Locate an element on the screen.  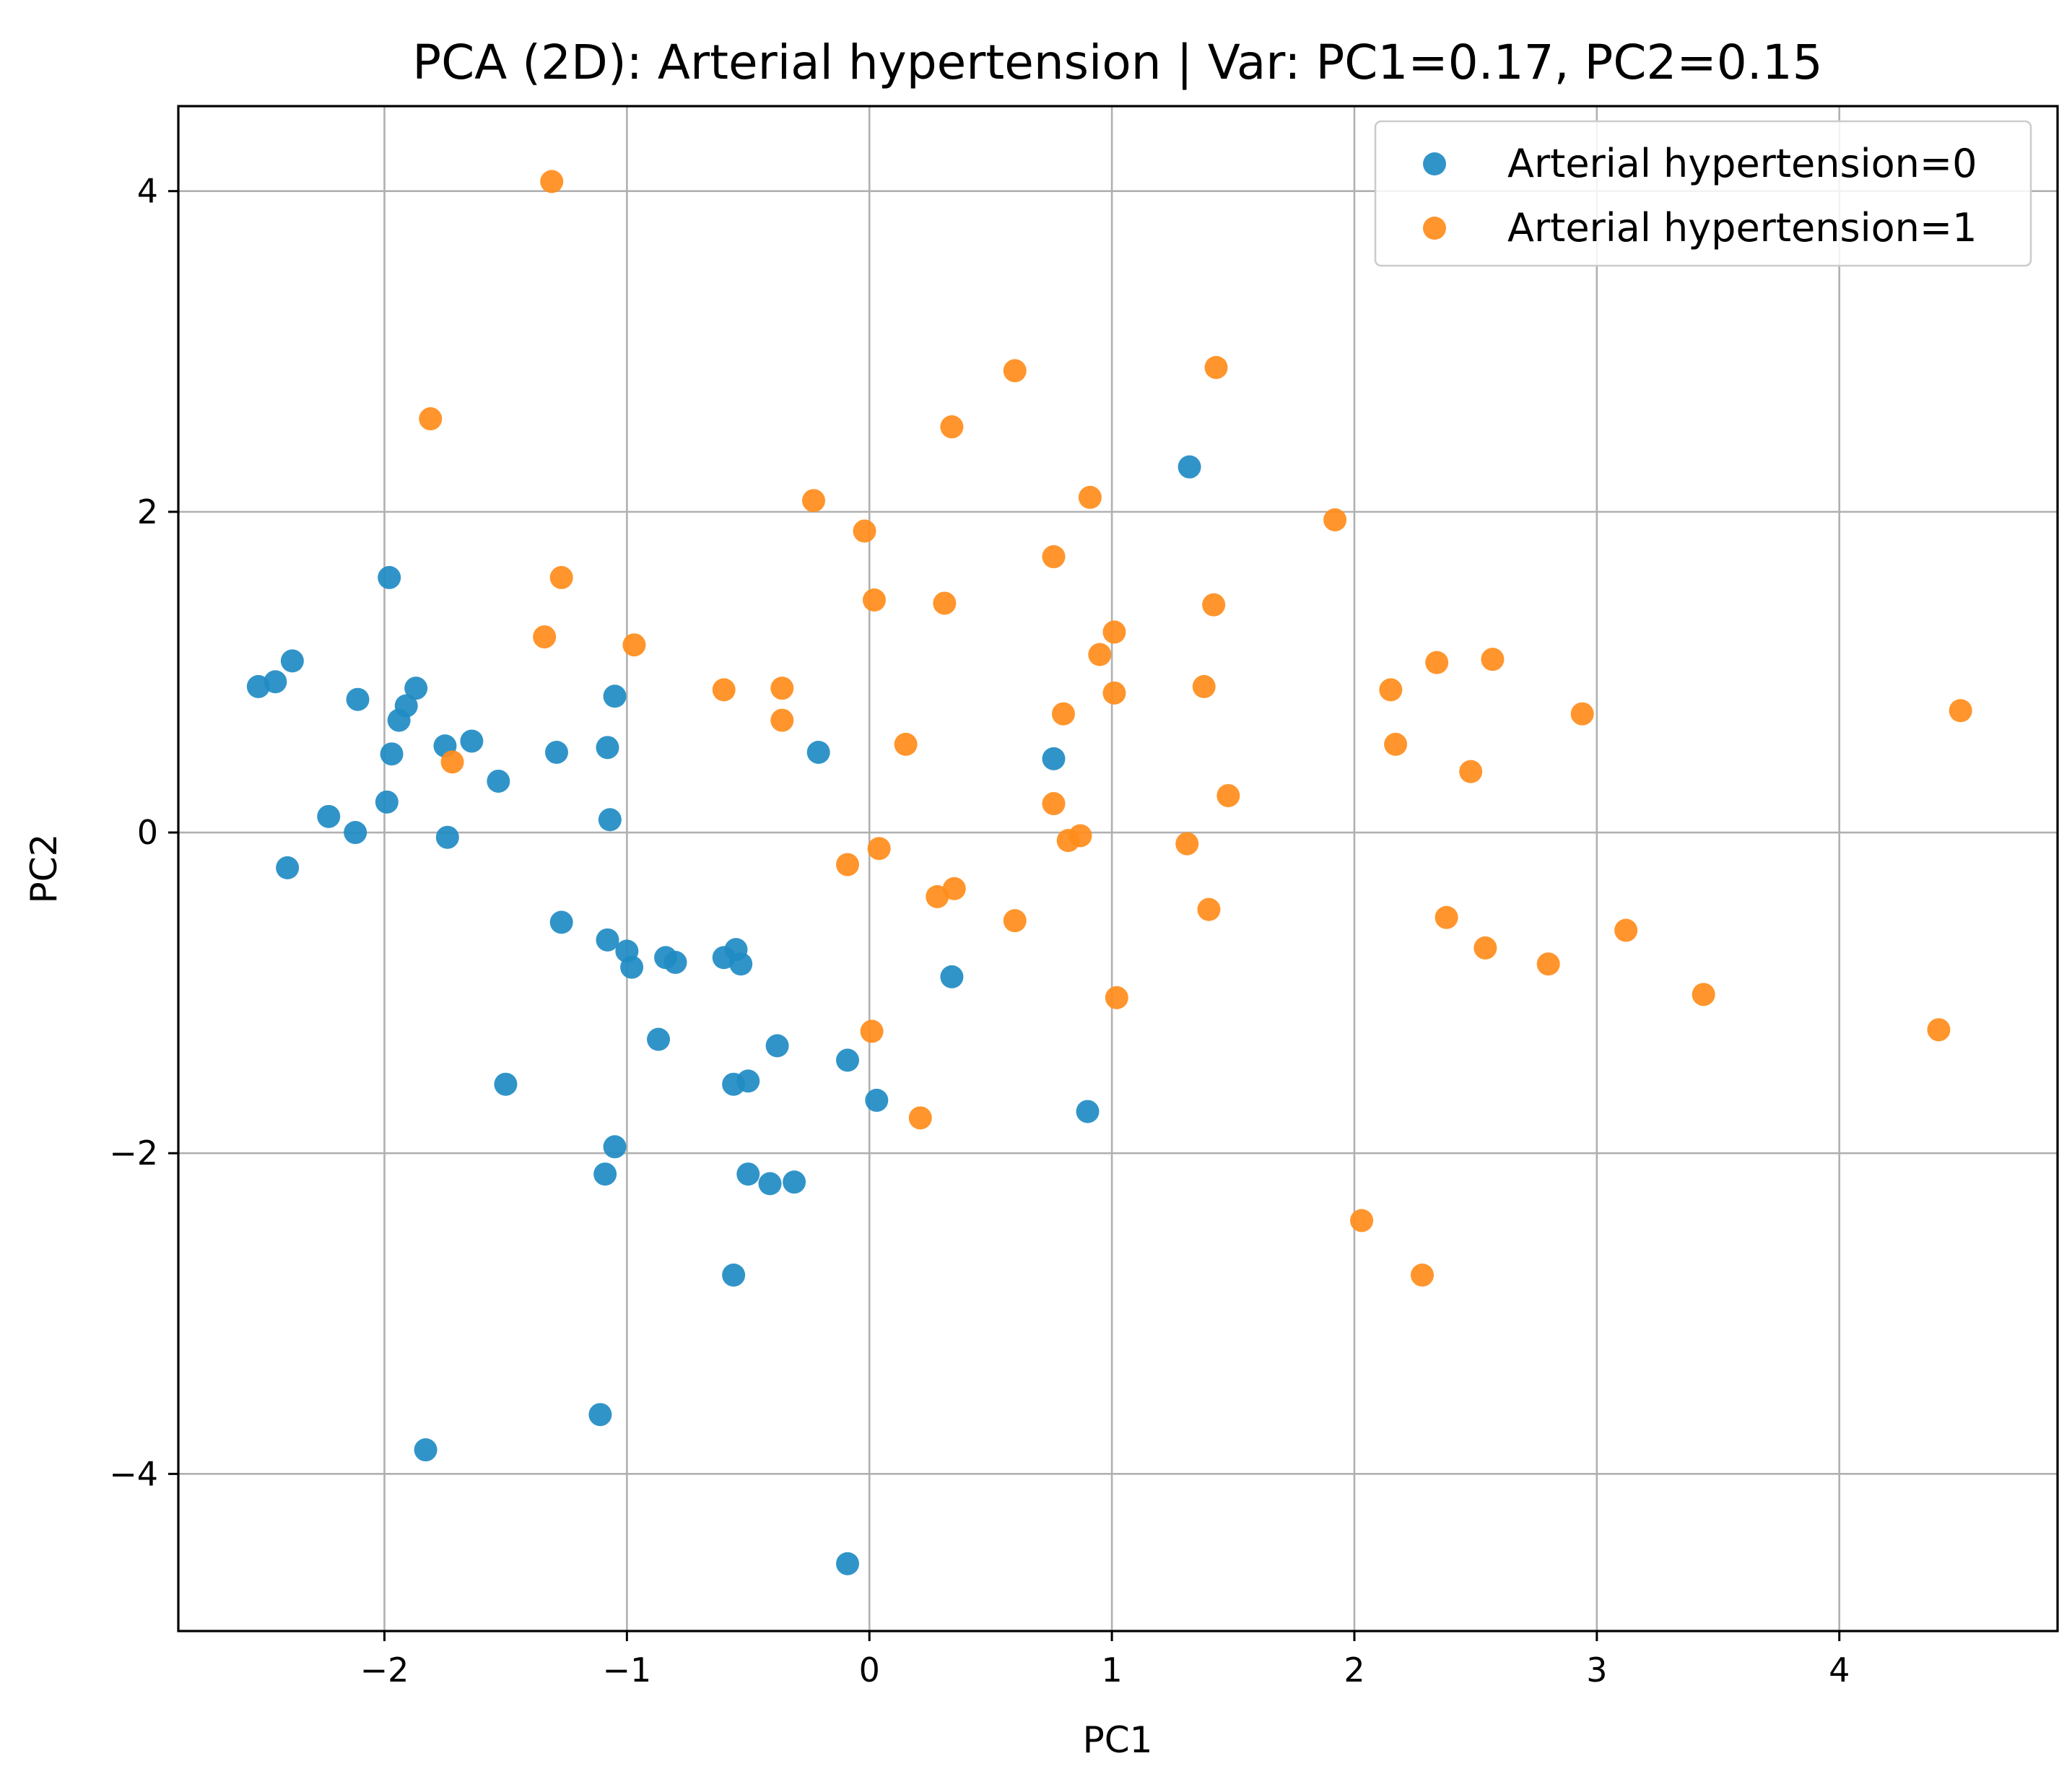
x-tick-label: 1 is located at coordinates (1111, 1670).